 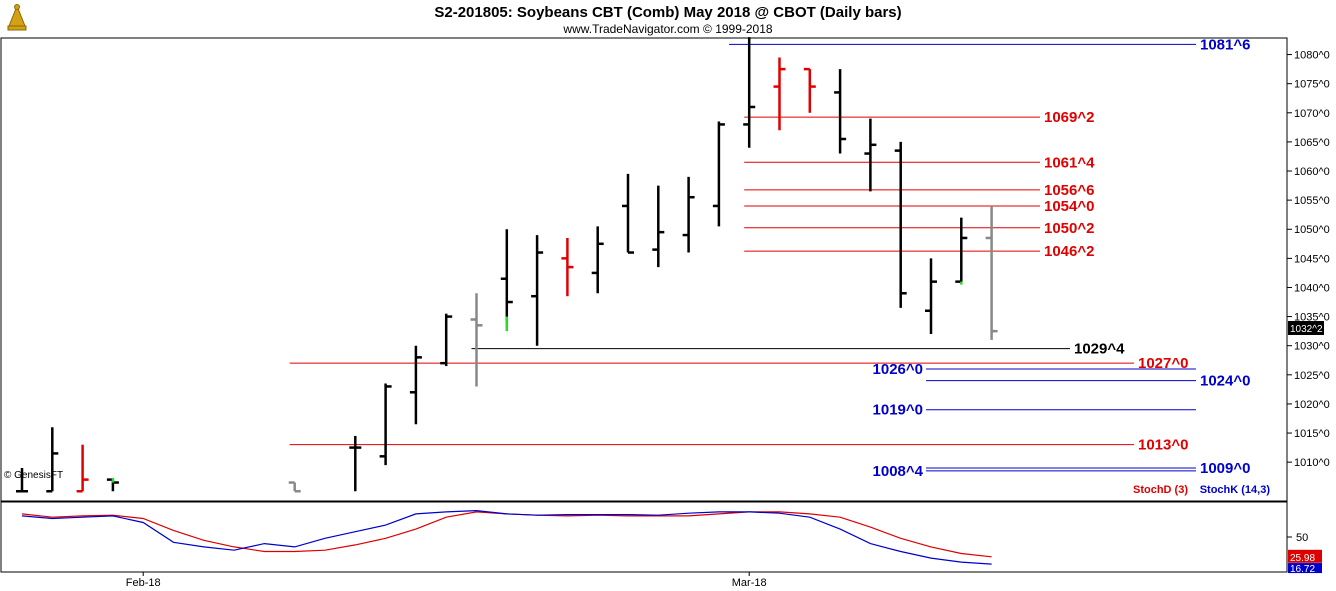 I want to click on trade-navigator-logo-icon, so click(x=17, y=17).